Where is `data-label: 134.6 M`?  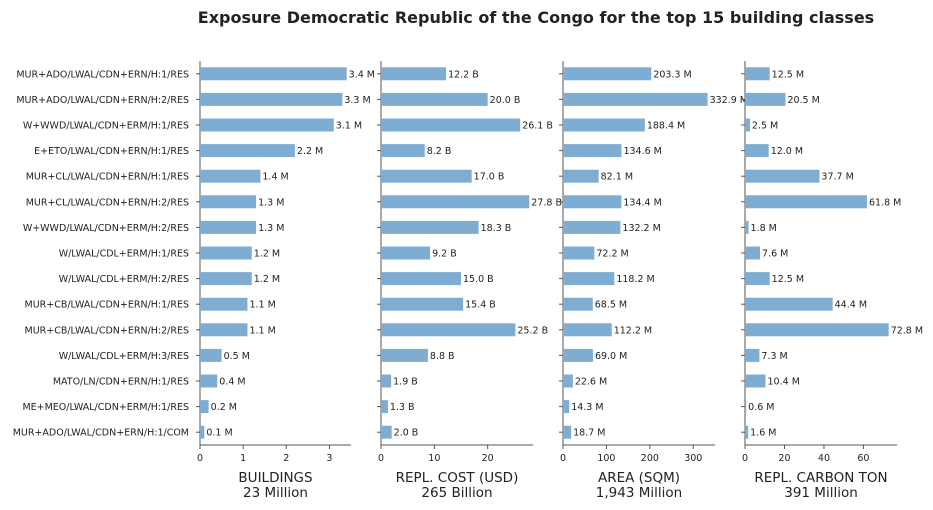 data-label: 134.6 M is located at coordinates (642, 151).